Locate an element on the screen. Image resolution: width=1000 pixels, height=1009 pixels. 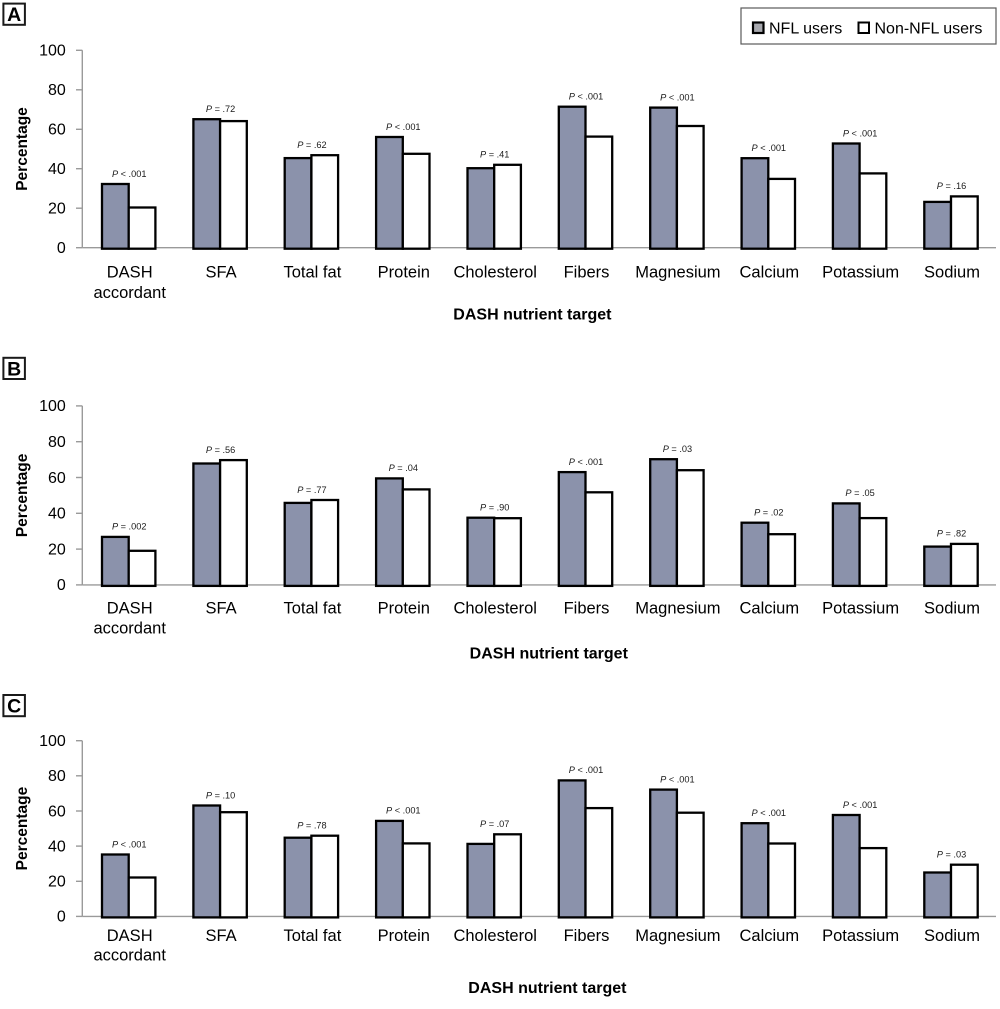
svg-text: P = .72 is located at coordinates (220, 109).